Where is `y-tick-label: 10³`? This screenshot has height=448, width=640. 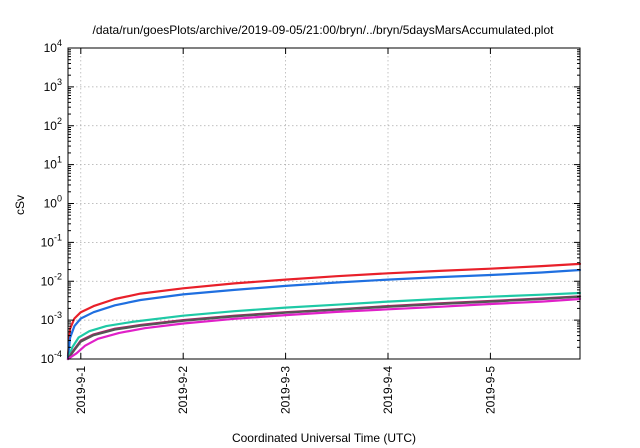
y-tick-label: 10³ is located at coordinates (53, 85).